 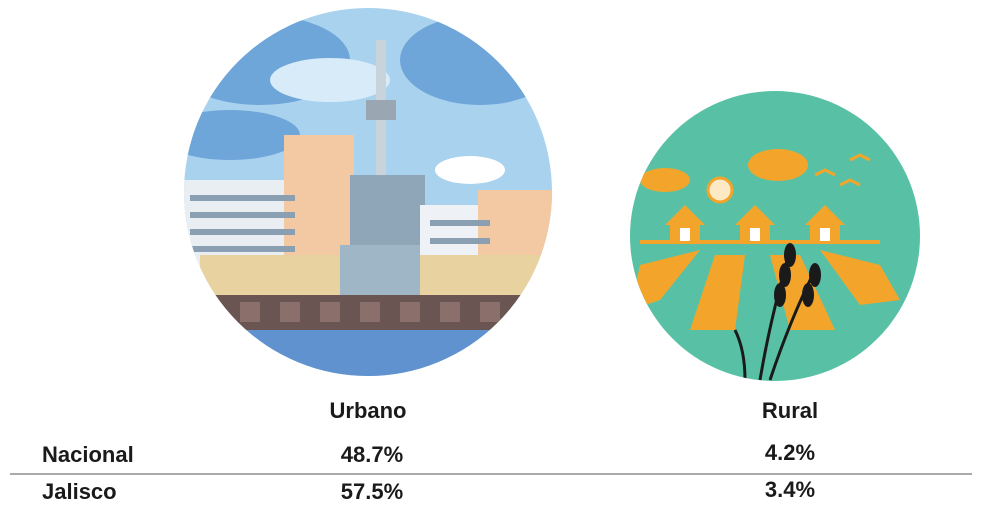 What do you see at coordinates (79, 491) in the screenshot?
I see `row-label: Jalisco` at bounding box center [79, 491].